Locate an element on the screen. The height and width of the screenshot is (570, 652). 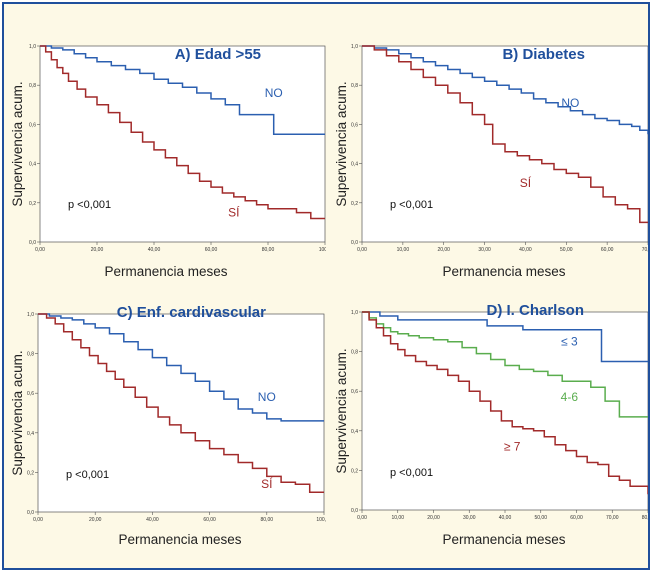
panel-title: B) Diabetes is located at coordinates (543, 54).